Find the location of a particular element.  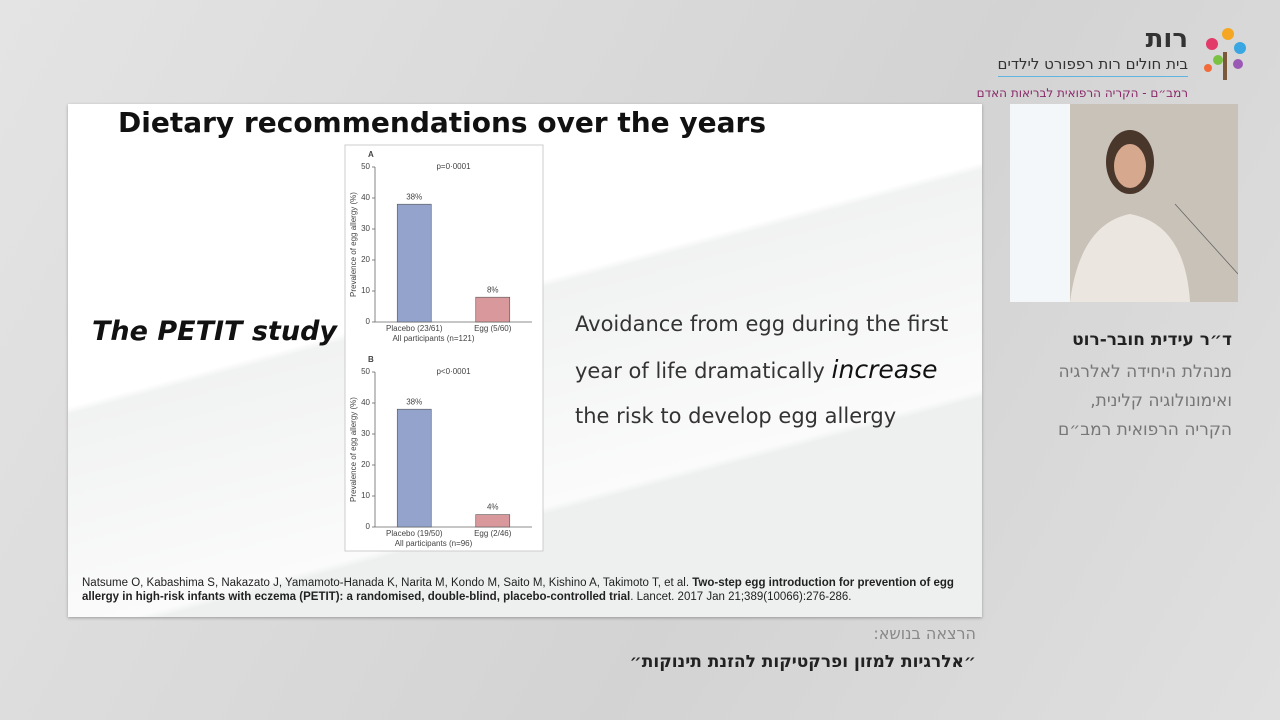

role-line: מנהלת היחידה לאלרגיה is located at coordinates (1145, 372).